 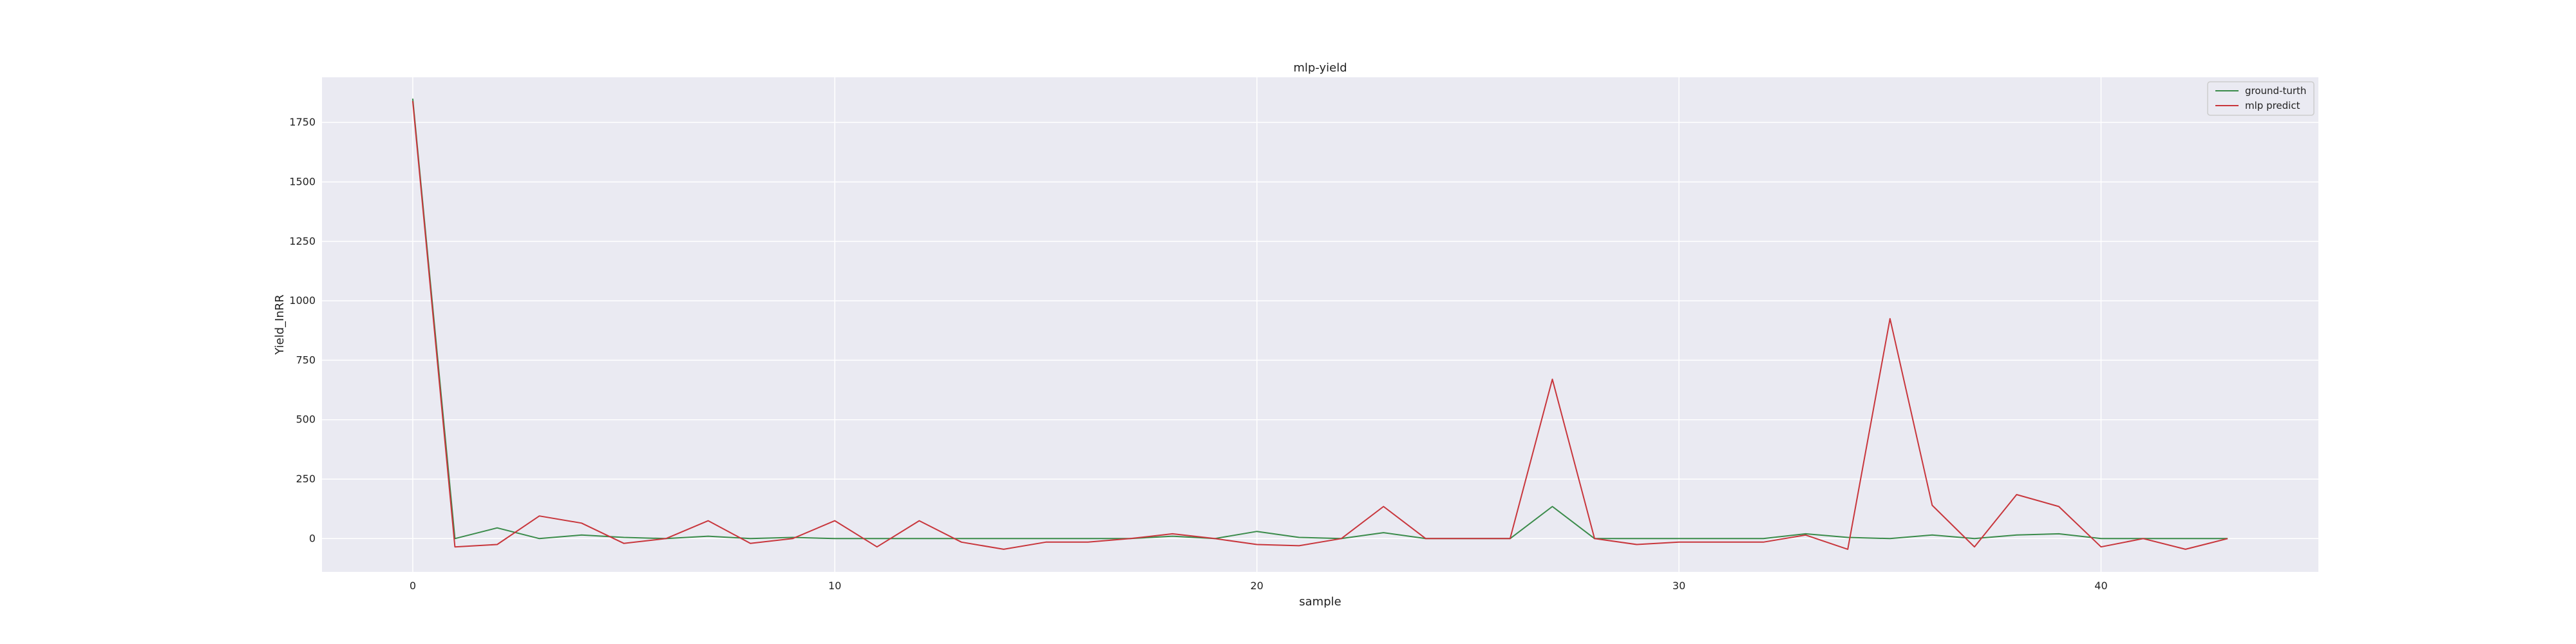 I want to click on x-tick-label: 40, so click(x=2101, y=586).